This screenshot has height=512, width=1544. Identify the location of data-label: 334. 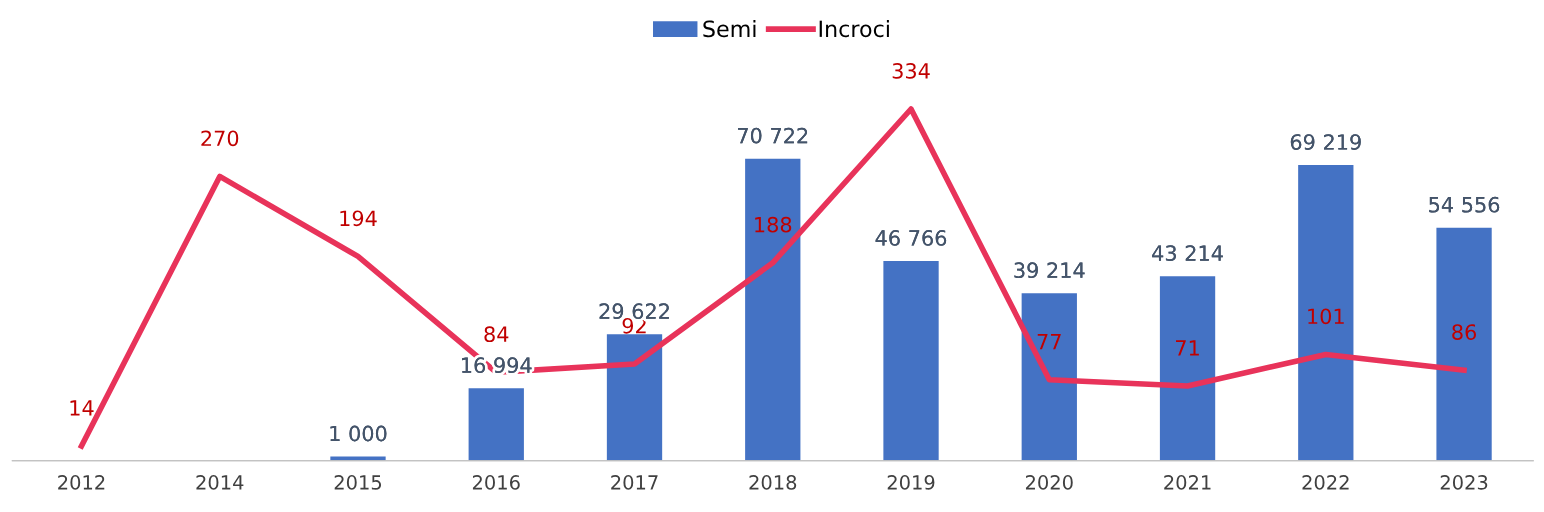
(911, 70).